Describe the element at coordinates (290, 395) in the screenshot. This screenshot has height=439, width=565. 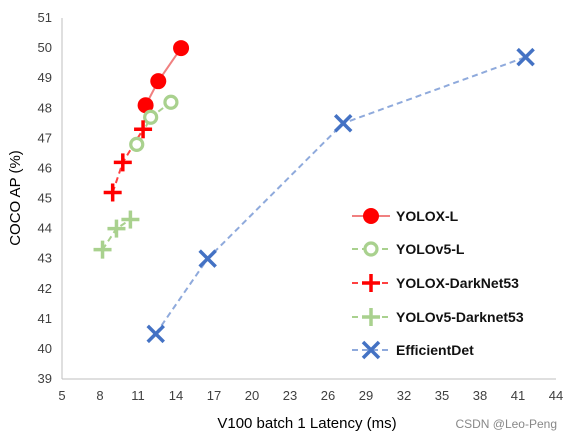
I see `x-tick-label: 23` at that location.